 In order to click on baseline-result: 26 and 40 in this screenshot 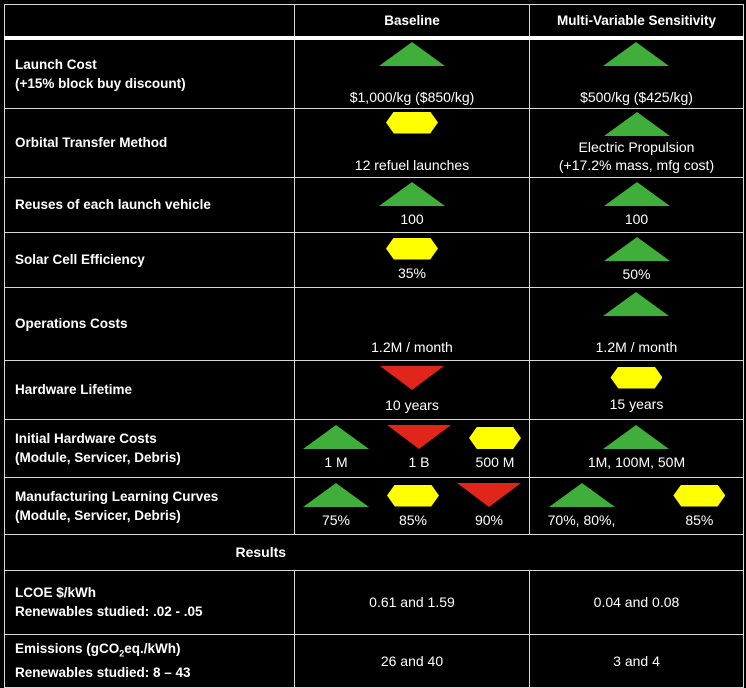, I will do `click(412, 660)`.